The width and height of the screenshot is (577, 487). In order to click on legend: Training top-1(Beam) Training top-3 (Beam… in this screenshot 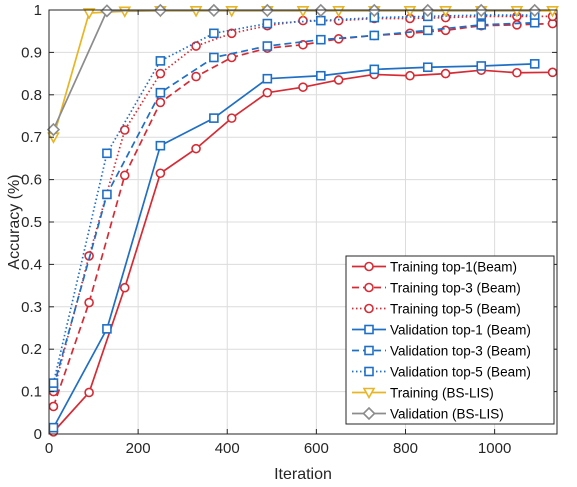, I will do `click(450, 340)`.